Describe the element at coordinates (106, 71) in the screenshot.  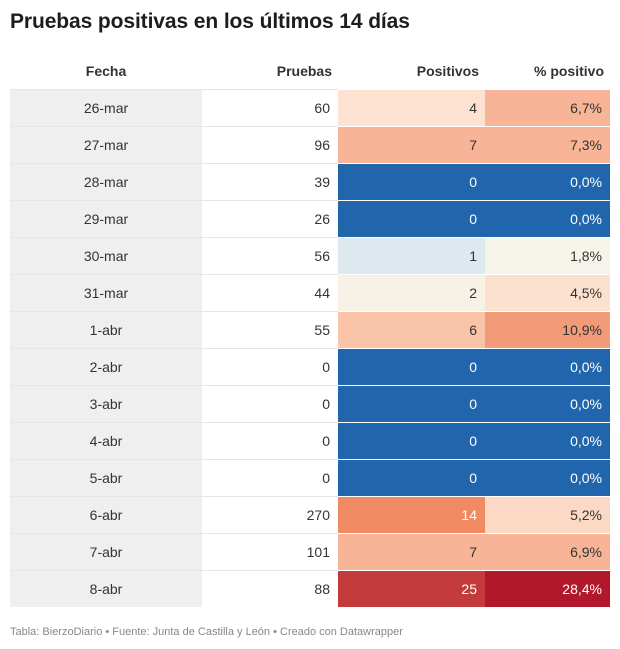
I see `column-header-fecha: Fecha` at that location.